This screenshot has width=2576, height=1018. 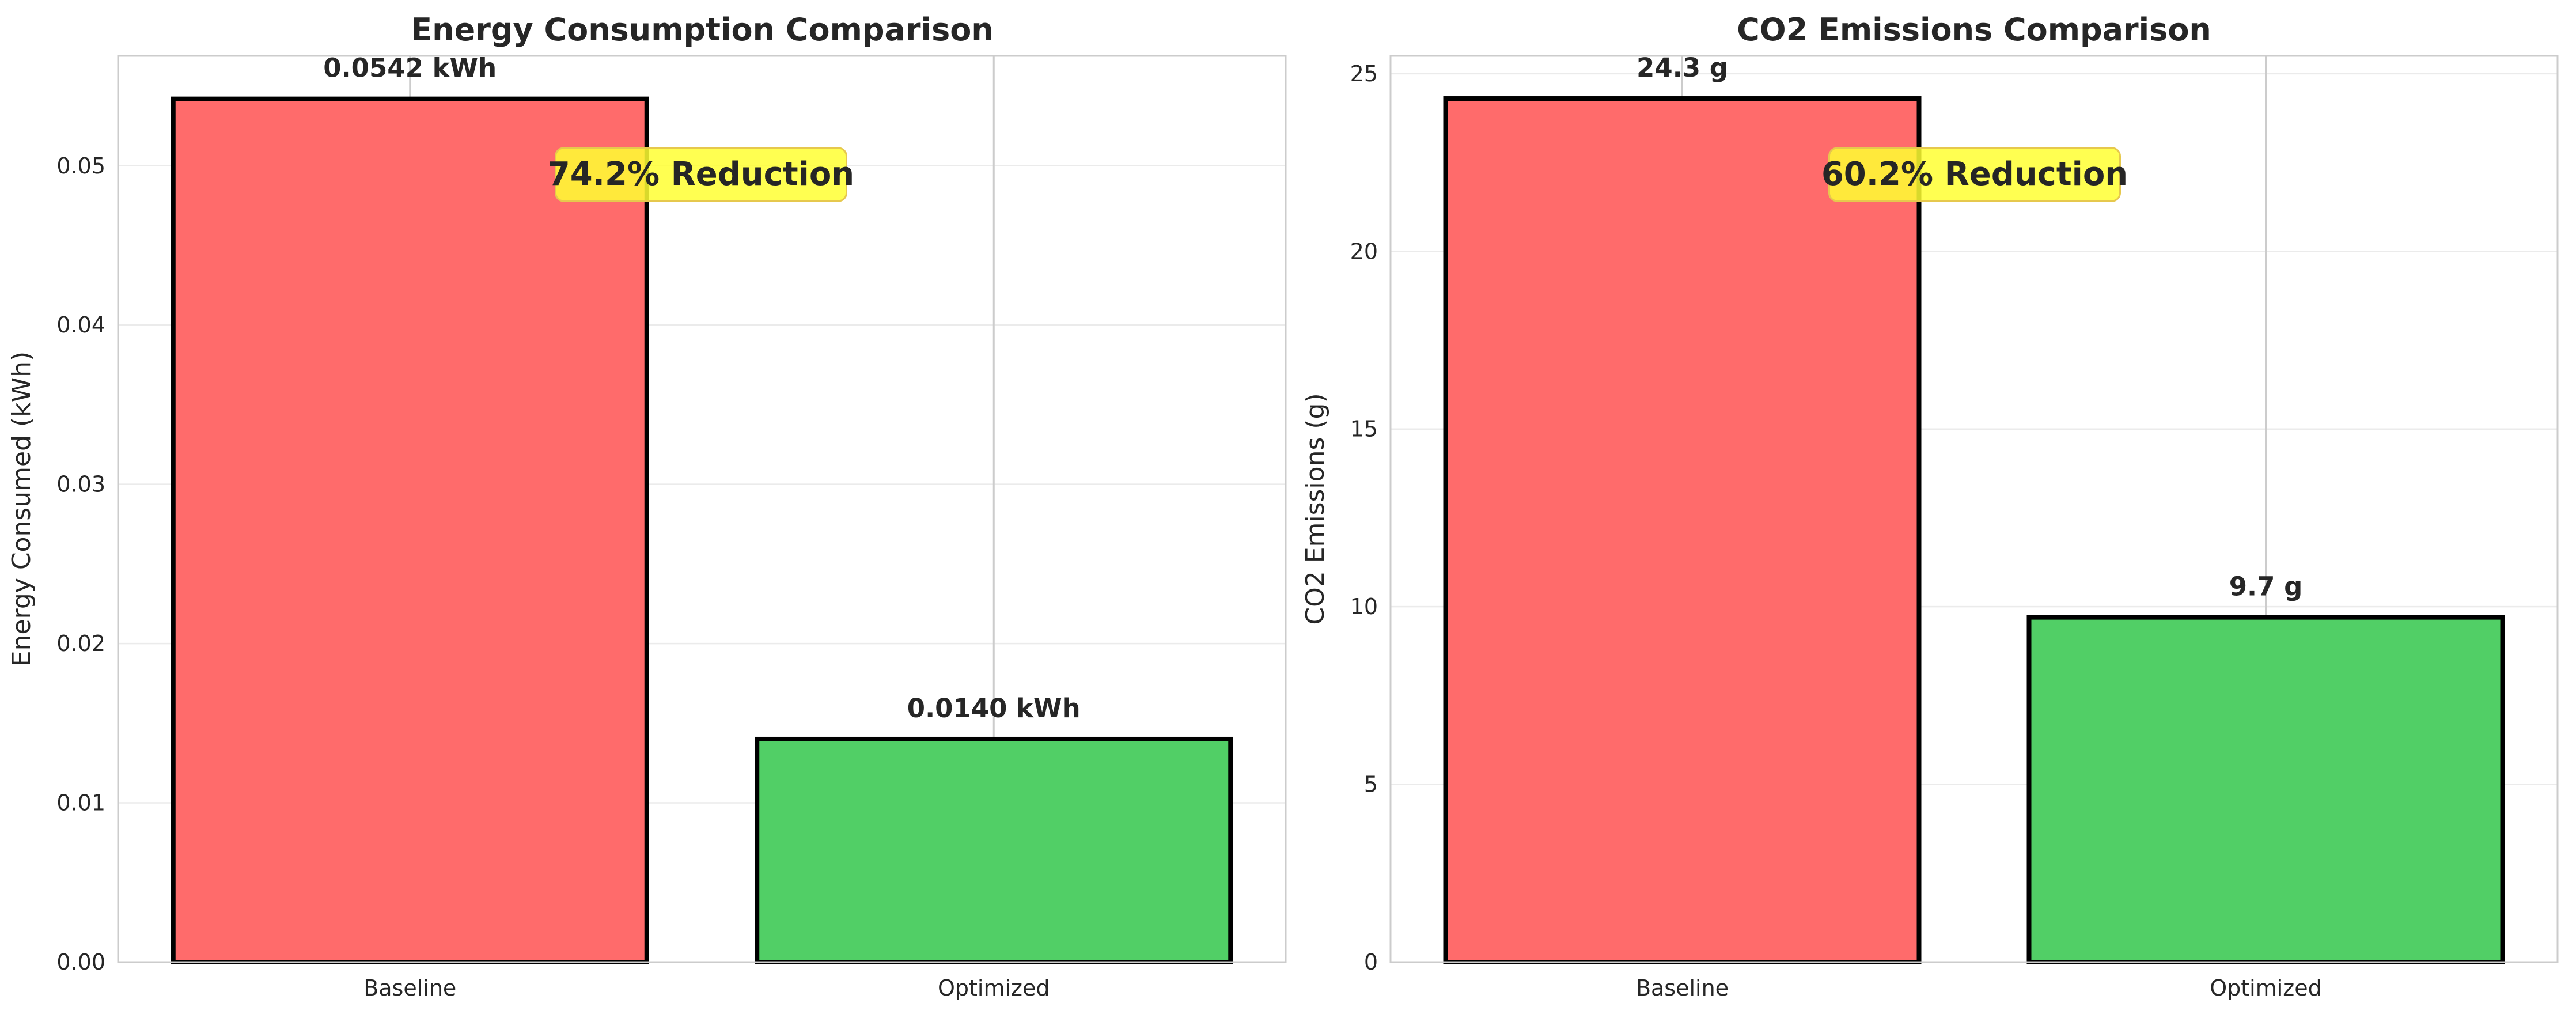 I want to click on energy-chart-title: Energy Consumption Comparison, so click(x=702, y=30).